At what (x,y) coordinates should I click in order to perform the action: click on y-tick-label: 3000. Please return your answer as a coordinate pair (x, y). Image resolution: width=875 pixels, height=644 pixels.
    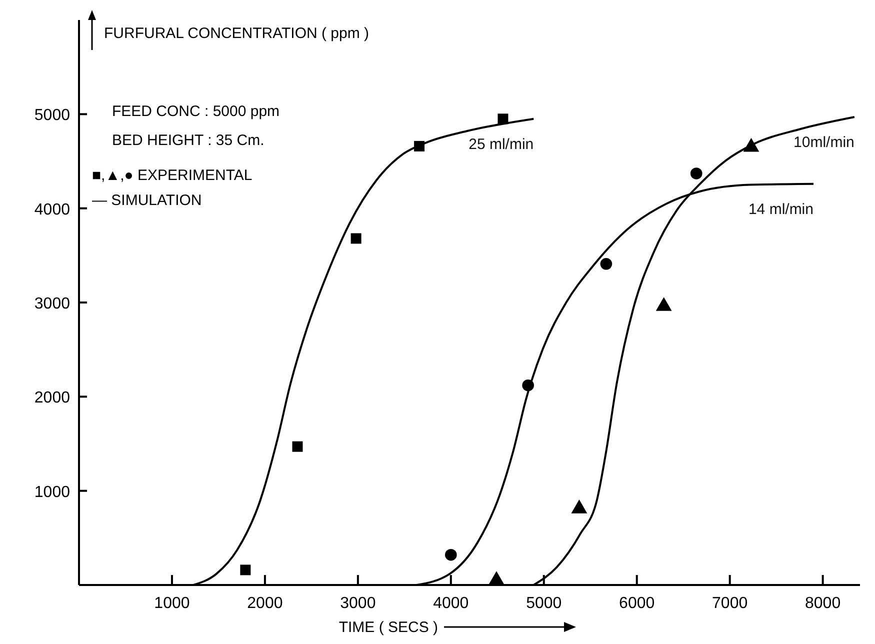
    Looking at the image, I should click on (52, 304).